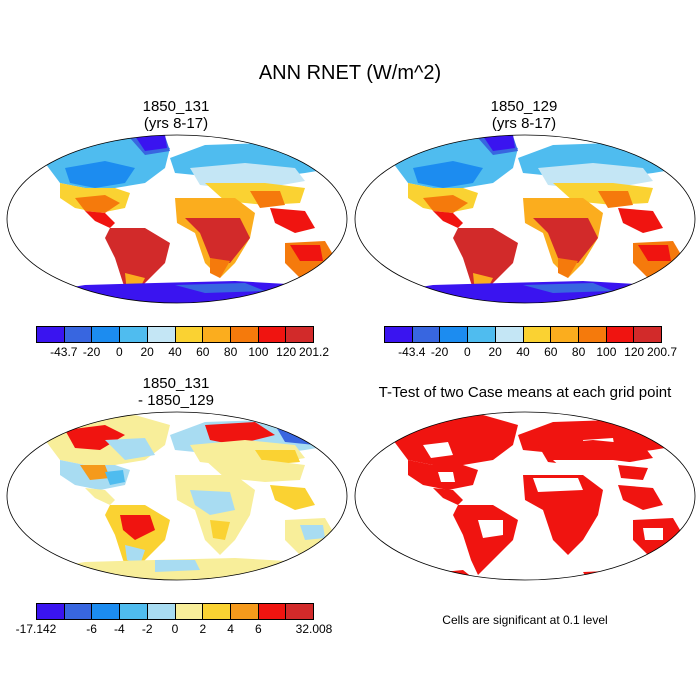  What do you see at coordinates (230, 629) in the screenshot?
I see `colorbar-tick-label: 4` at bounding box center [230, 629].